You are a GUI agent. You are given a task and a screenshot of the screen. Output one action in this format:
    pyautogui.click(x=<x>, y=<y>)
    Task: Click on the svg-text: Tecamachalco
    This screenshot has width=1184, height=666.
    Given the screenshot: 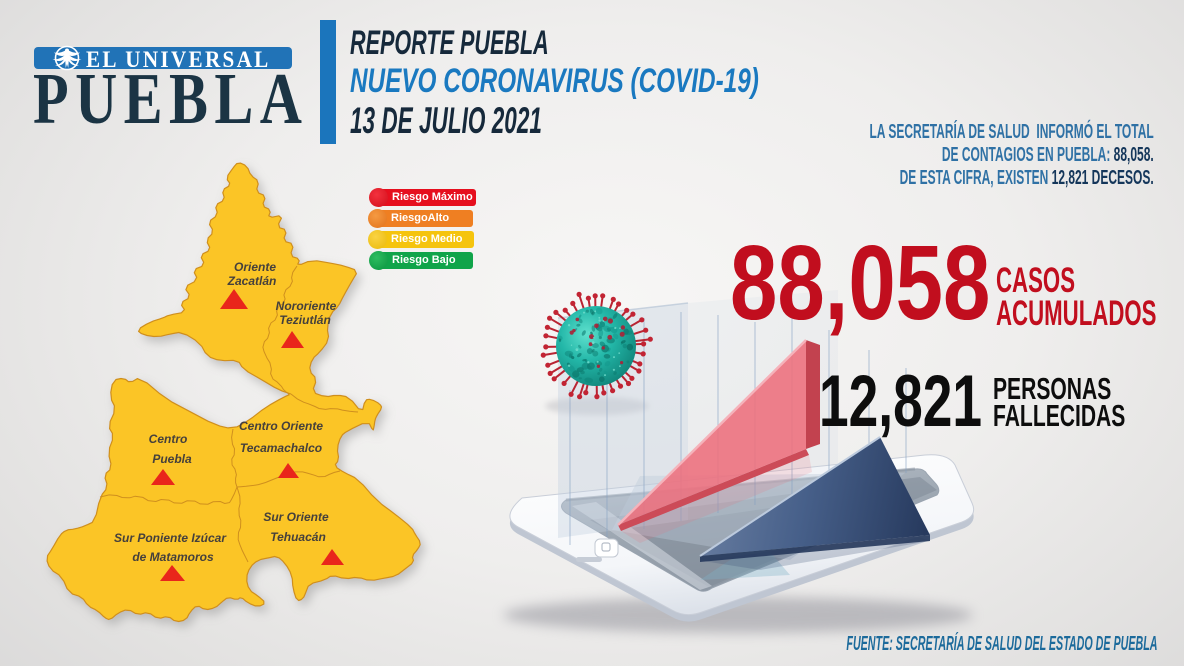 What is the action you would take?
    pyautogui.click(x=281, y=448)
    